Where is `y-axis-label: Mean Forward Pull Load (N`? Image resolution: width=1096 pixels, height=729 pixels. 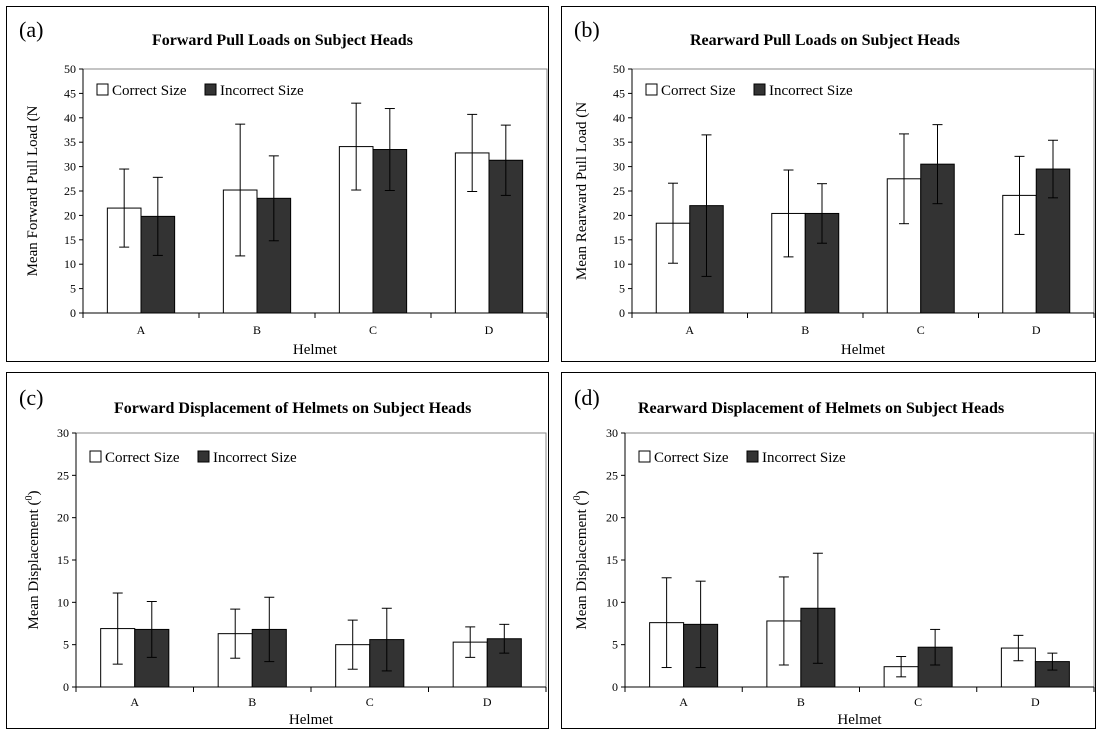
y-axis-label: Mean Forward Pull Load (N is located at coordinates (33, 190).